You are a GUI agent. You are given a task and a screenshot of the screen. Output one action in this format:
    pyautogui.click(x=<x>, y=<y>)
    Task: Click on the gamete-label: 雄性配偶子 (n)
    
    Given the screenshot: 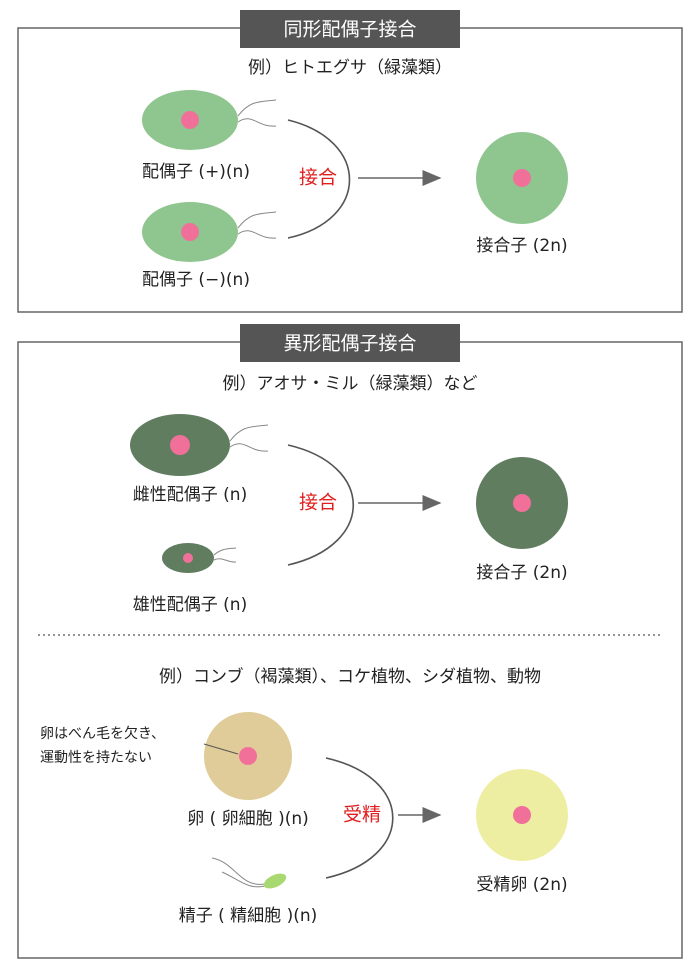 What is the action you would take?
    pyautogui.click(x=190, y=605)
    